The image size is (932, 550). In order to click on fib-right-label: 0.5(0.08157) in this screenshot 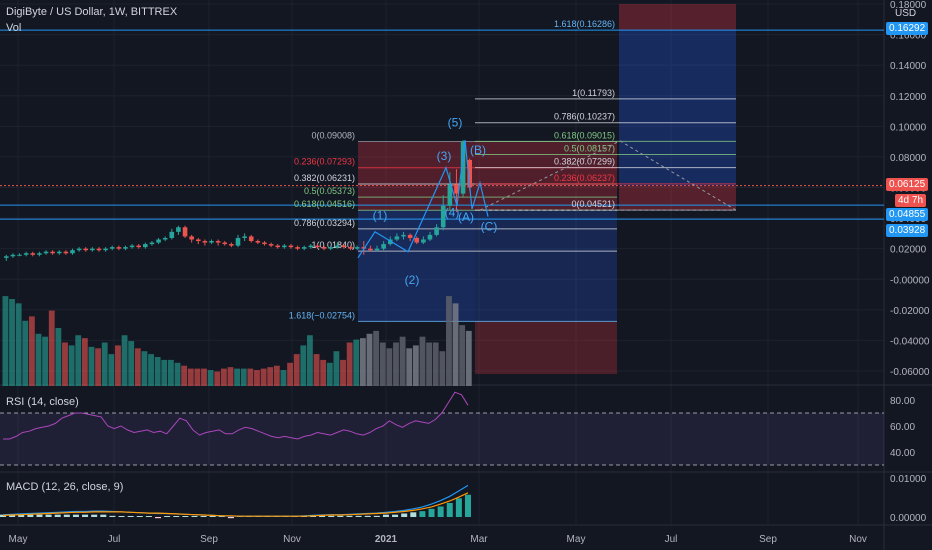, I will do `click(589, 149)`.